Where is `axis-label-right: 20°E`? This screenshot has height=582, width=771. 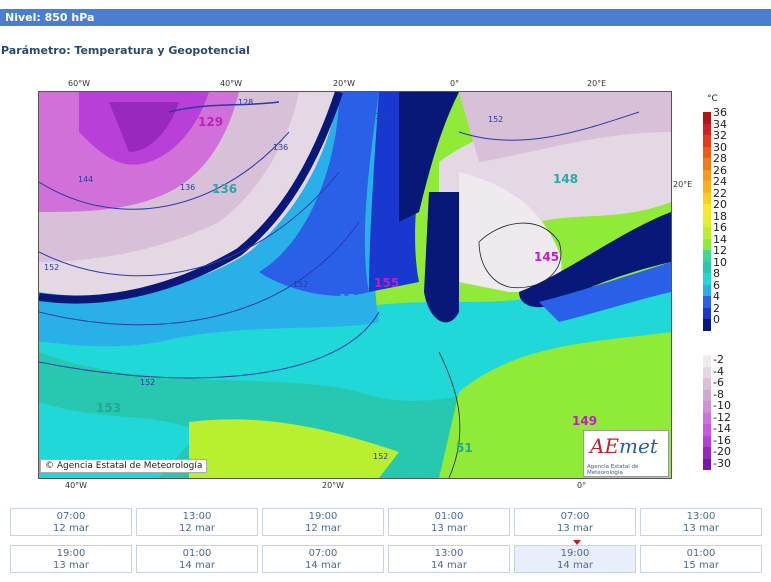
axis-label-right: 20°E is located at coordinates (683, 184).